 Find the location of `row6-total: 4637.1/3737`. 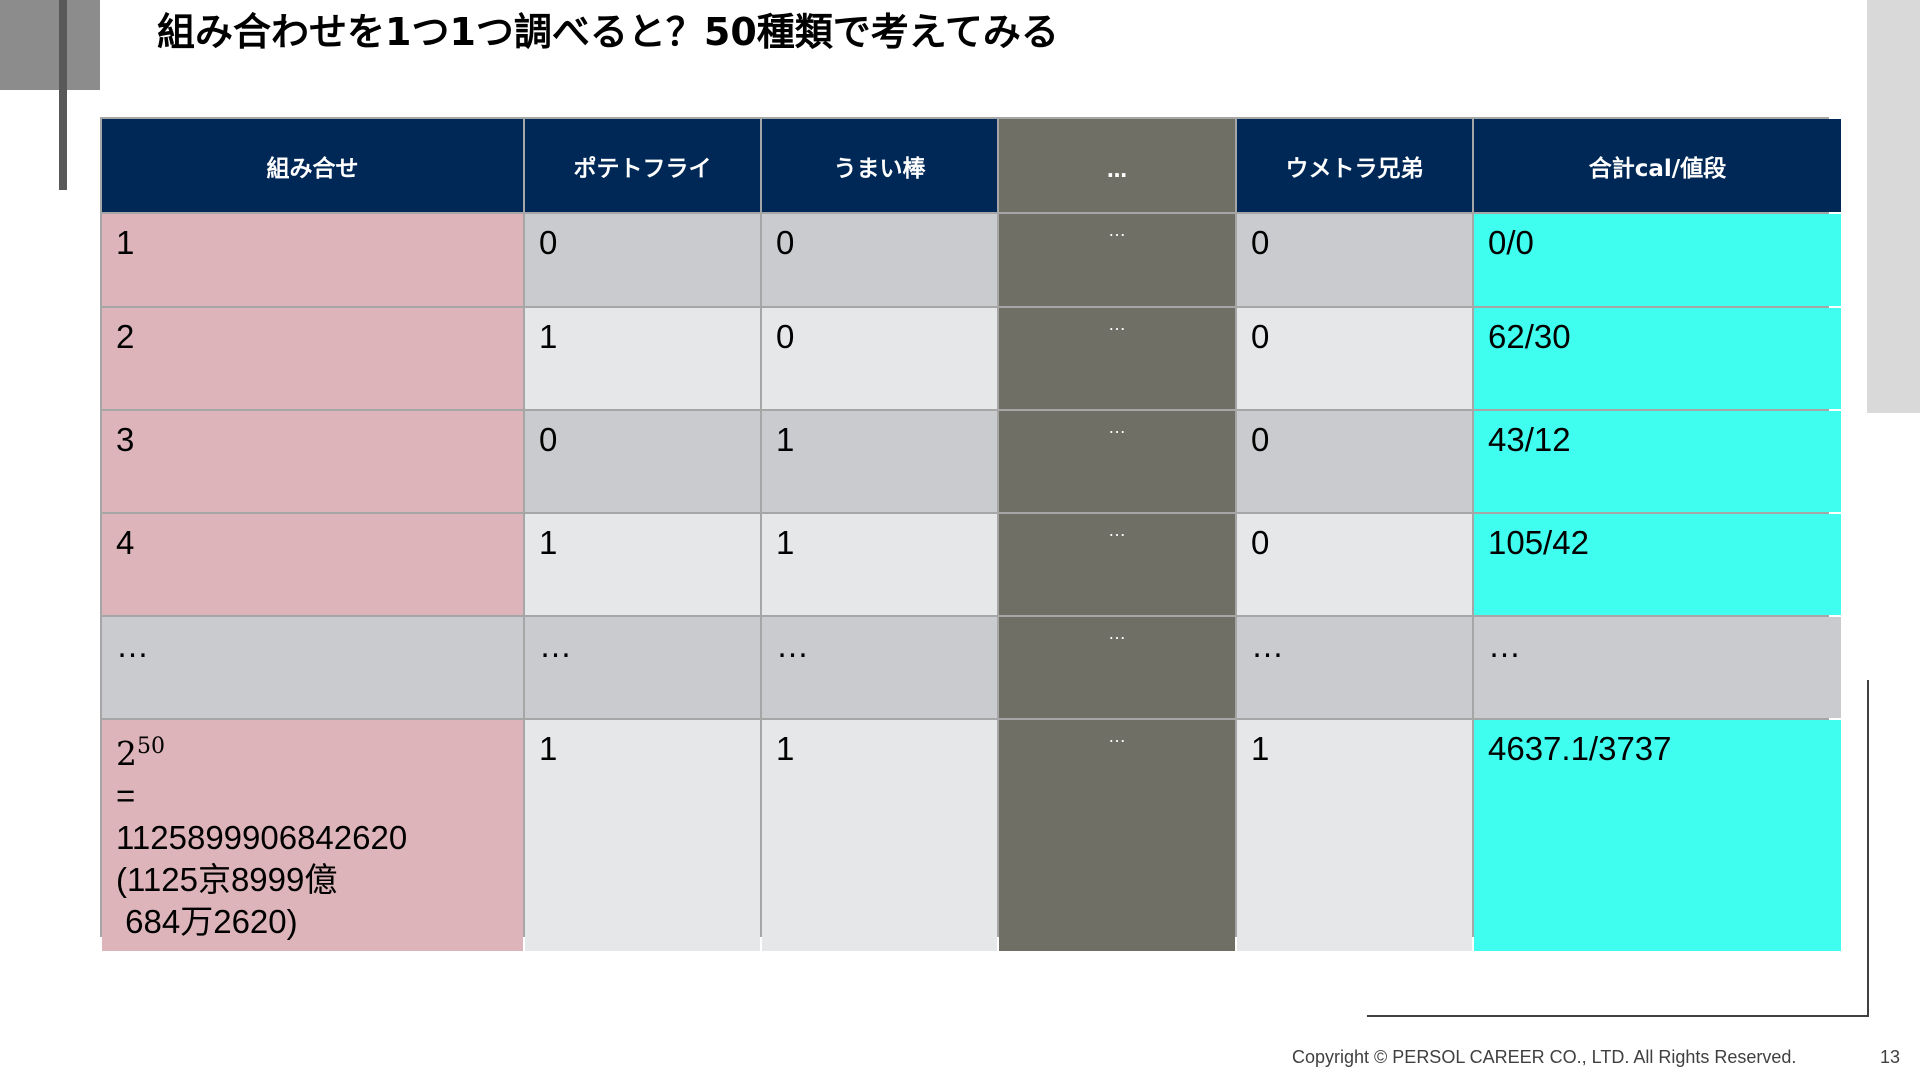

row6-total: 4637.1/3737 is located at coordinates (1657, 835).